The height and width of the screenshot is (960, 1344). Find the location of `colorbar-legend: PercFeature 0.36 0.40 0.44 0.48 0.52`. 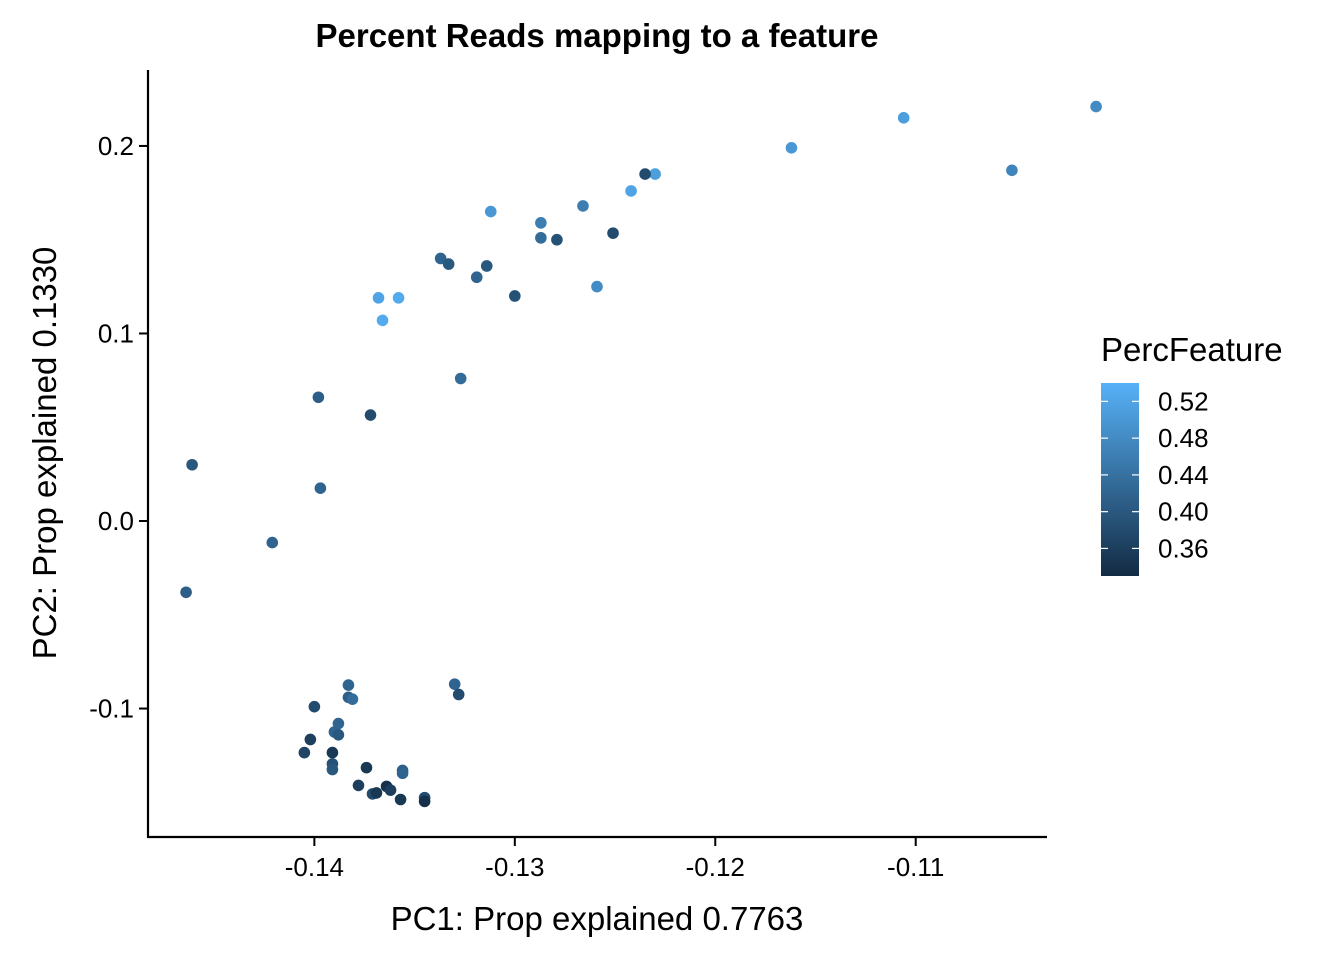

colorbar-legend: PercFeature 0.36 0.40 0.44 0.48 0.52 is located at coordinates (1192, 453).